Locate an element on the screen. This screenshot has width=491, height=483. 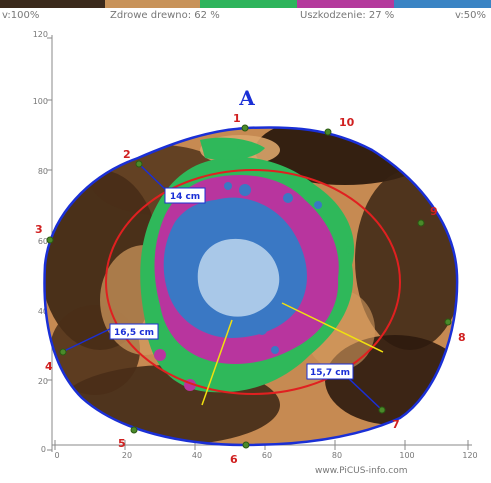
measure-point-label: 9 is located at coordinates (434, 211).